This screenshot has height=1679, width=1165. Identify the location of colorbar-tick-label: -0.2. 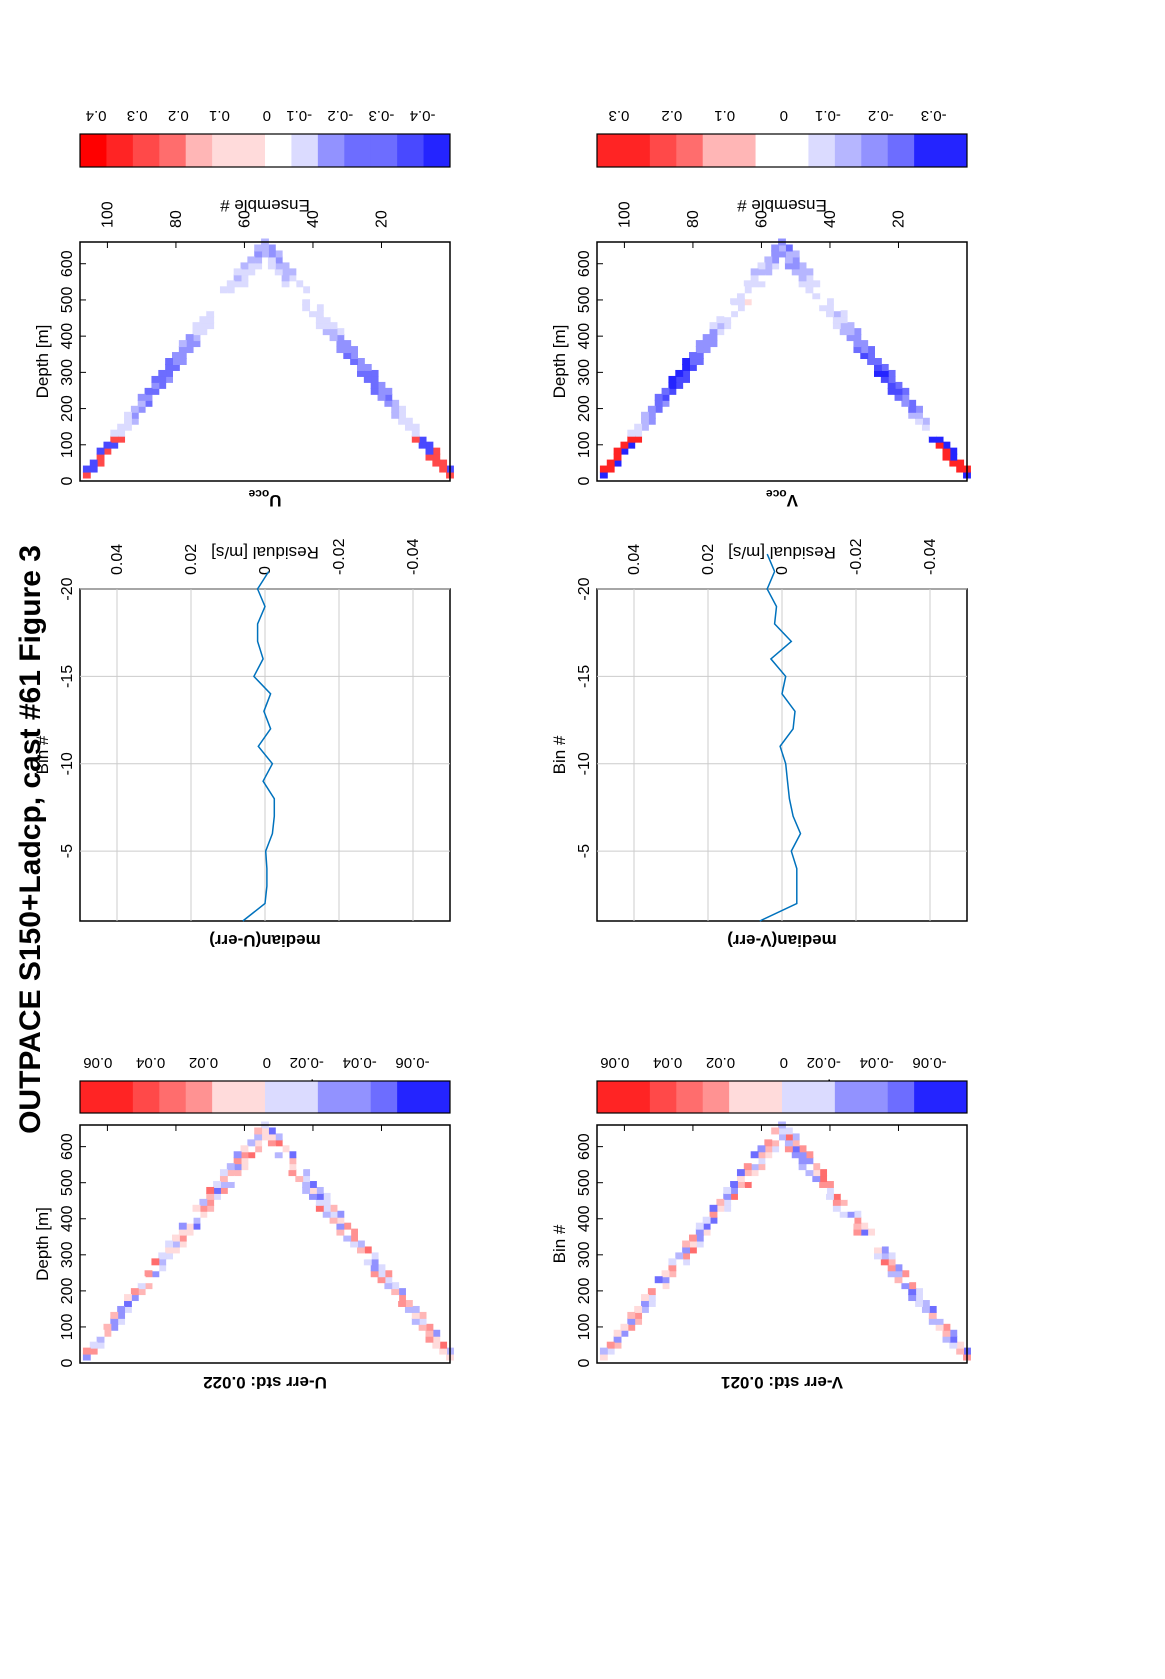
(881, 115).